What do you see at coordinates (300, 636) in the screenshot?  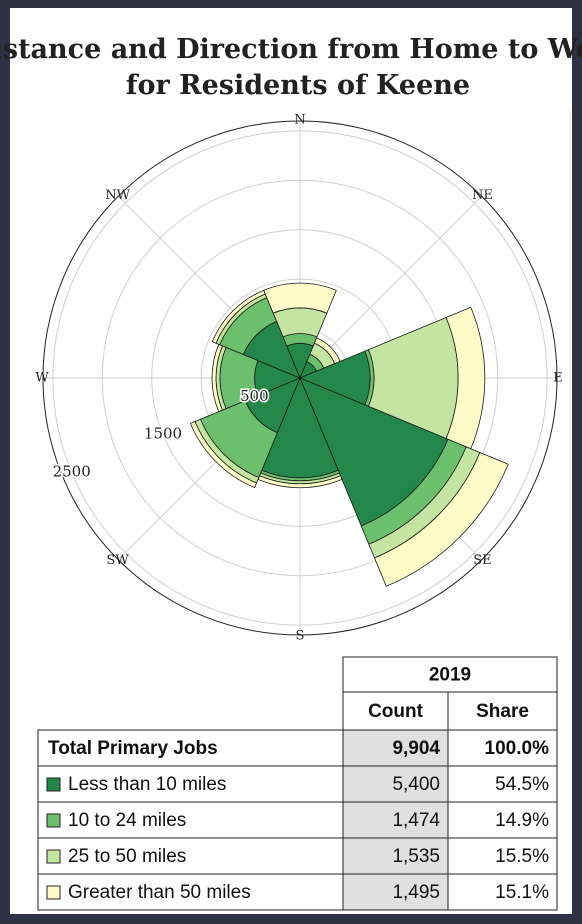 I see `direction-label: S` at bounding box center [300, 636].